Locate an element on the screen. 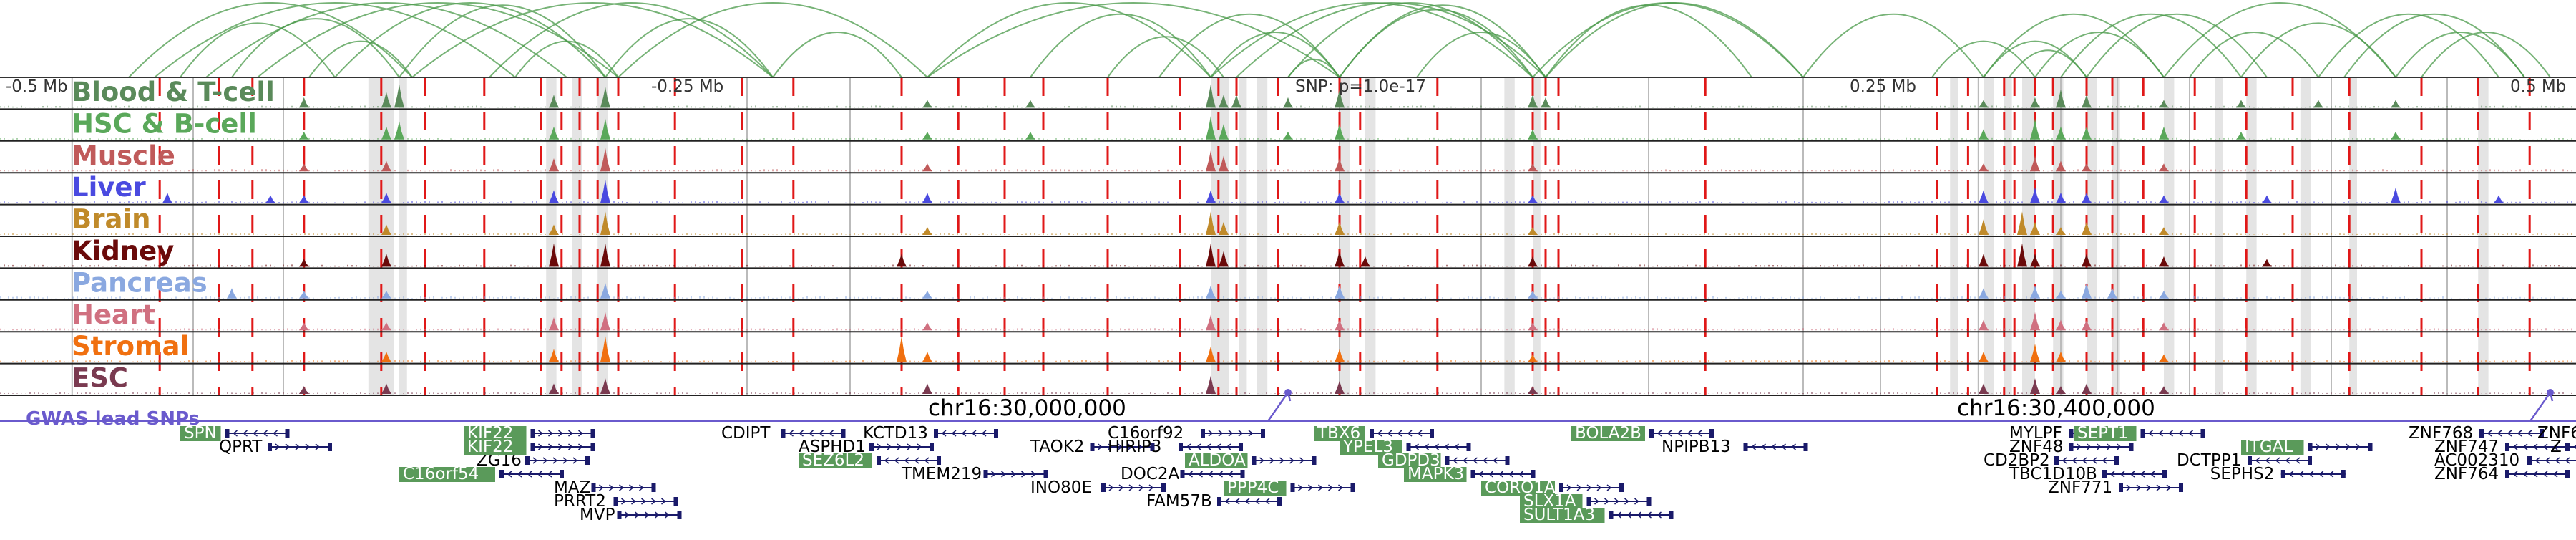 The width and height of the screenshot is (2576, 540). chromosome-label-1: chr16:30,000,000 is located at coordinates (1027, 408).